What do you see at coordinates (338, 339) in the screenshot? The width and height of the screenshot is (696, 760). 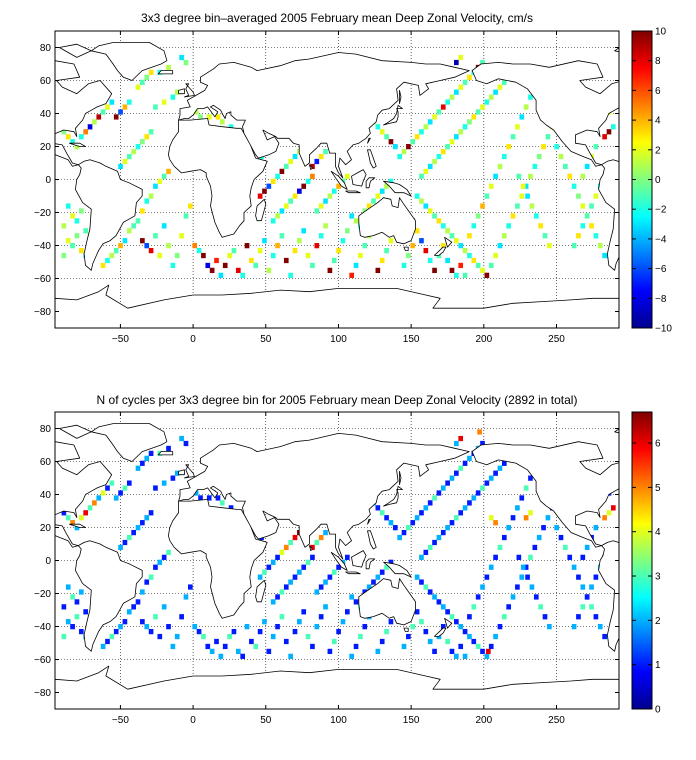 I see `velocity-x-tick-label: 100` at bounding box center [338, 339].